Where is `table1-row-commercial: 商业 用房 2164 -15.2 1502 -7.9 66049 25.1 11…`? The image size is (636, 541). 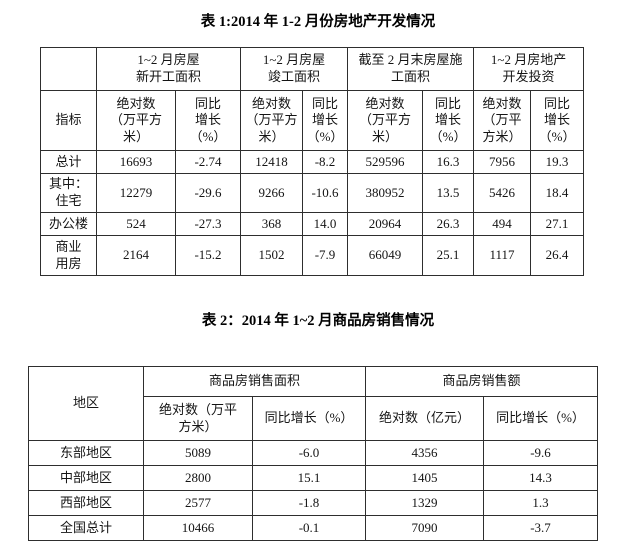
table1-row-commercial: 商业 用房 2164 -15.2 1502 -7.9 66049 25.1 11… is located at coordinates (312, 255).